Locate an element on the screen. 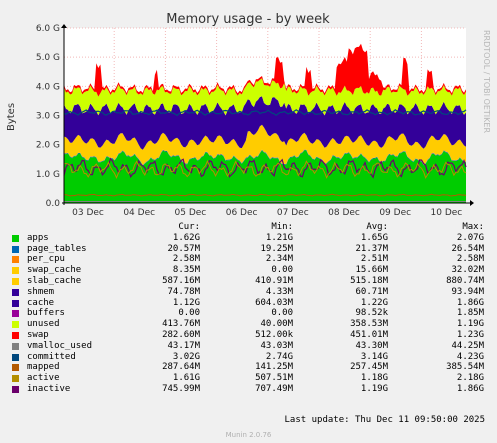  legend-avg: 358.53M is located at coordinates (369, 324).